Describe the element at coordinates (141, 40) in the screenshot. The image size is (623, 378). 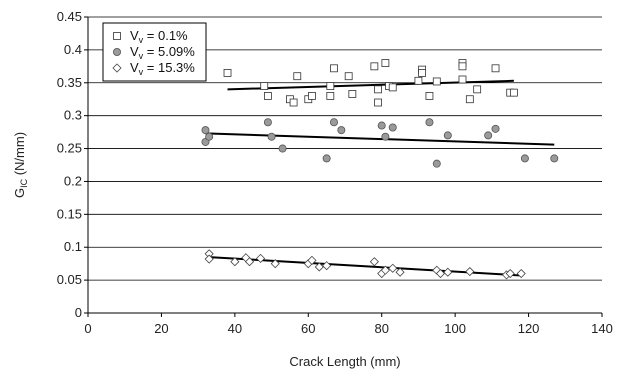
I see `legend-label-0-sub: v` at that location.